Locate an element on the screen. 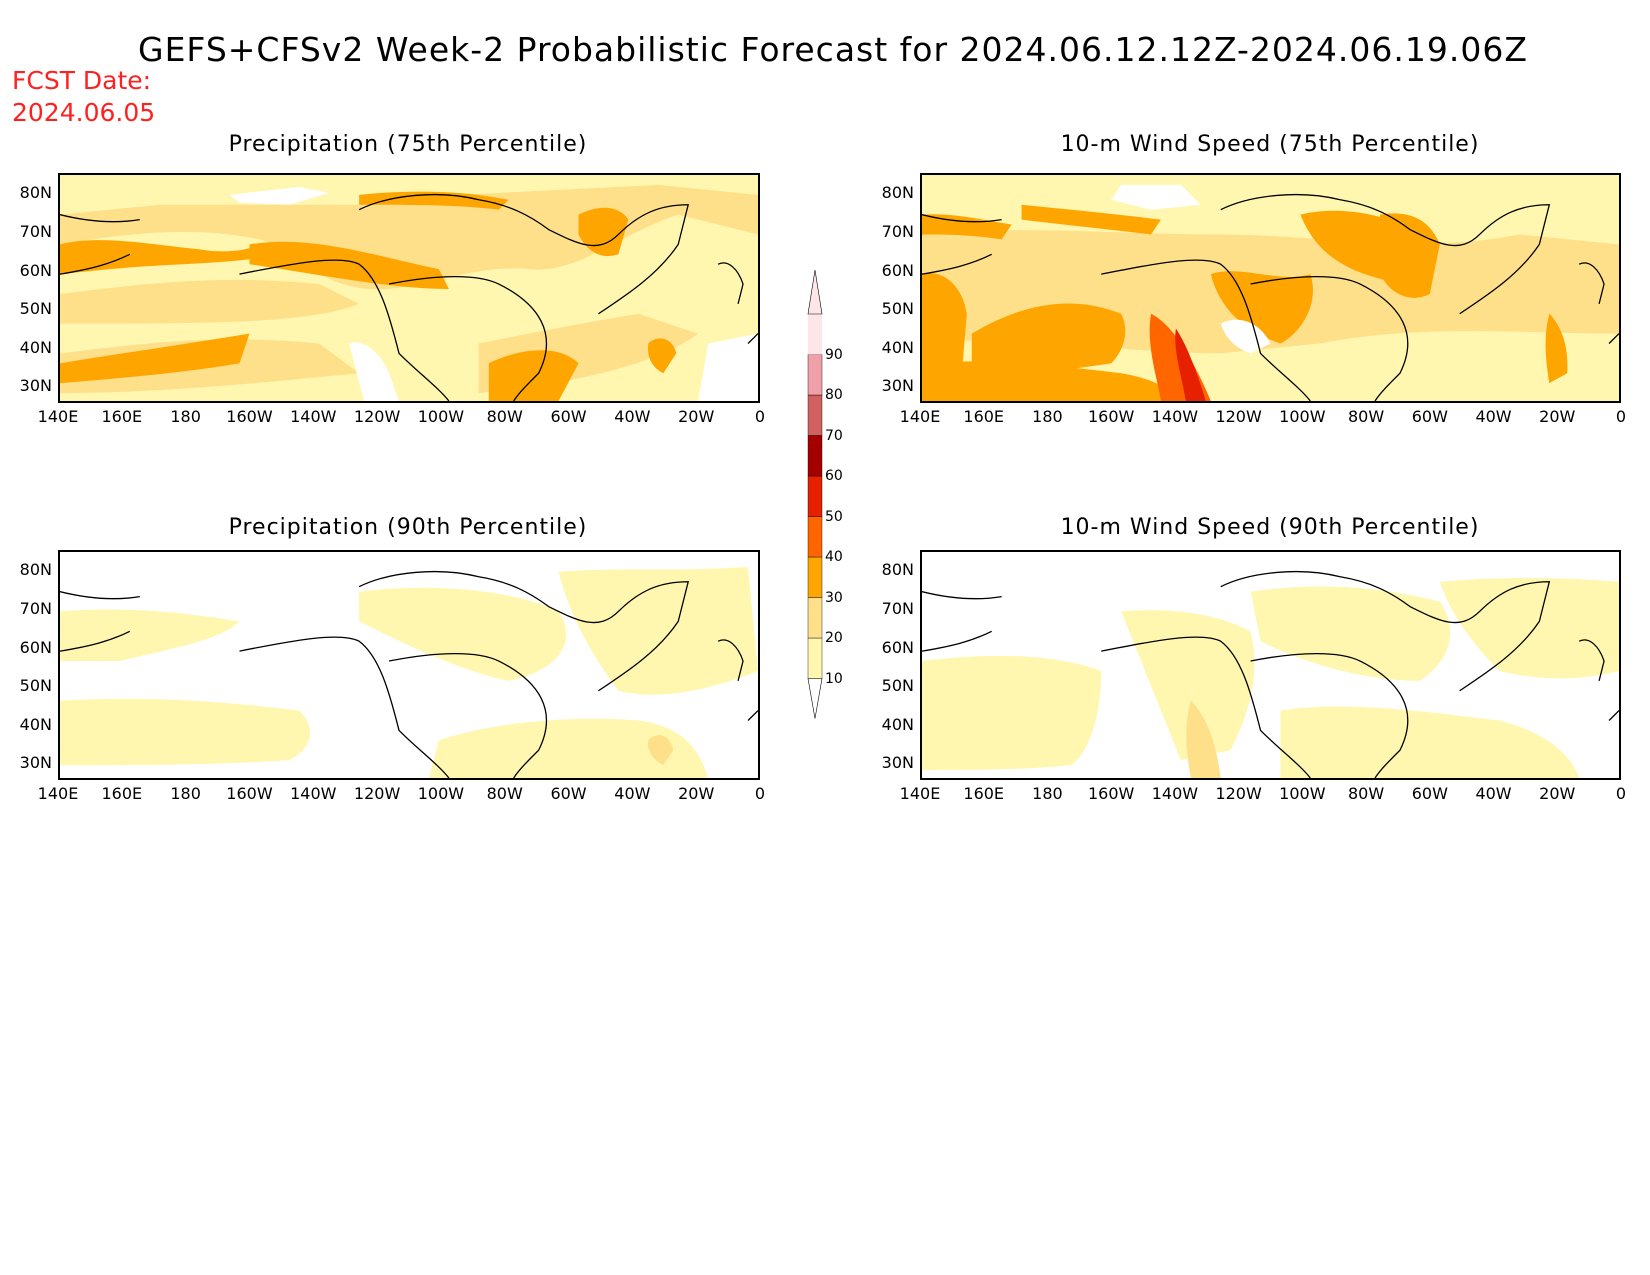 The image size is (1650, 1275). colorbar-label: 90 is located at coordinates (834, 354).